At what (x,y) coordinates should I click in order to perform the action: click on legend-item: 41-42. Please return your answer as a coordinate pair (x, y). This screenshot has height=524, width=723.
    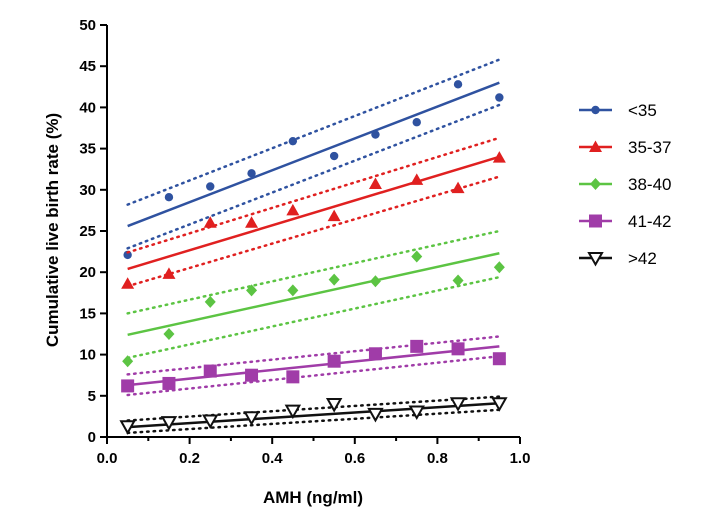
    Looking at the image, I should click on (625, 221).